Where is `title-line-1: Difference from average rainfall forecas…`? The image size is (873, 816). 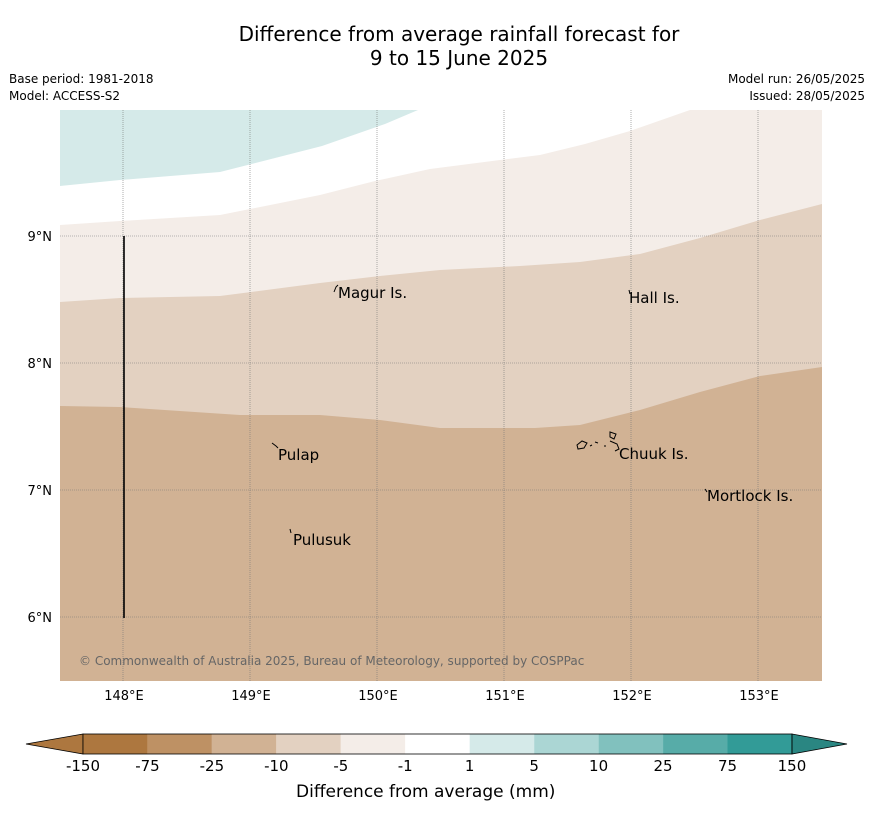
title-line-1: Difference from average rainfall forecas… is located at coordinates (459, 34).